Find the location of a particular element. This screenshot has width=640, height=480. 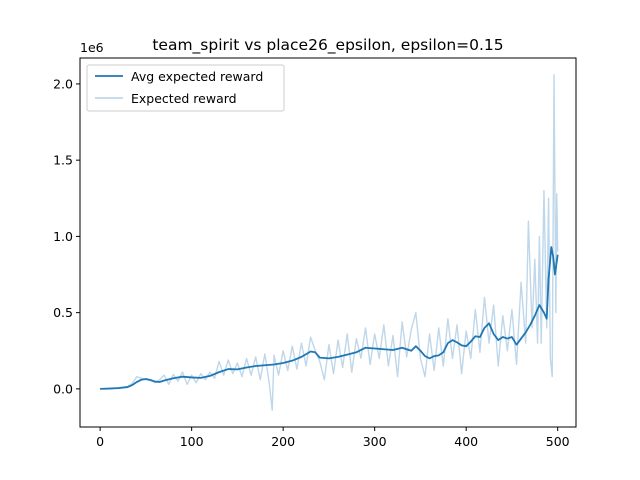

y-tick-label: 2.0 is located at coordinates (63, 83).